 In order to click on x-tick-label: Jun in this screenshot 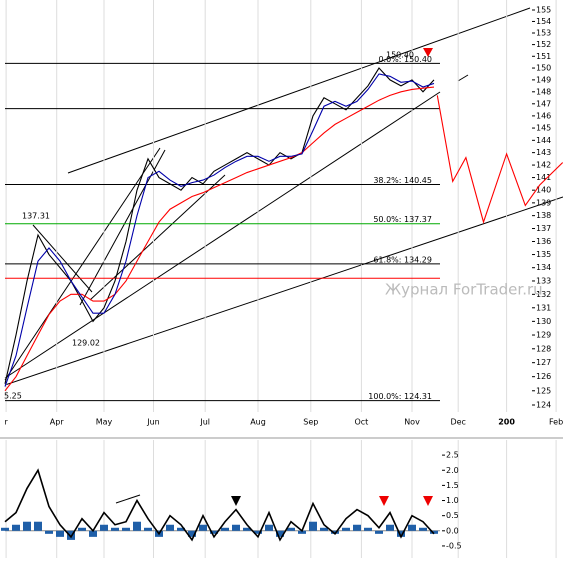, I will do `click(153, 422)`.